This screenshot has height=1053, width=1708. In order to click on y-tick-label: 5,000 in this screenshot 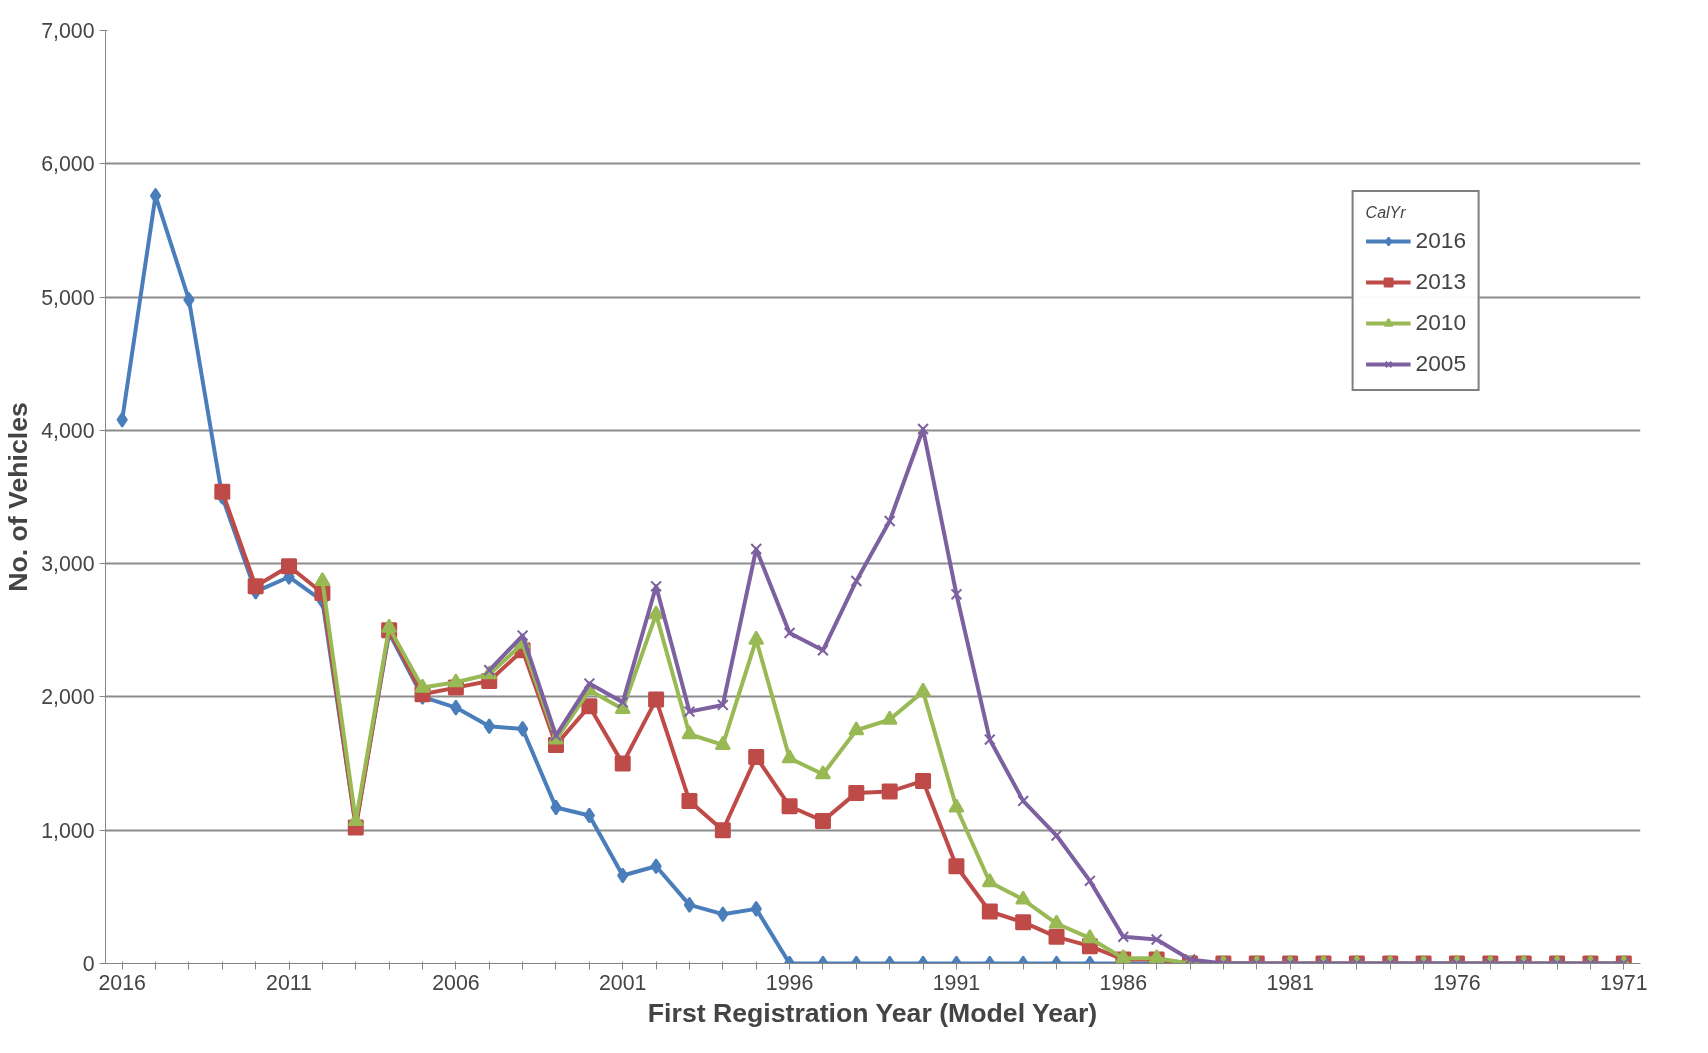, I will do `click(68, 297)`.